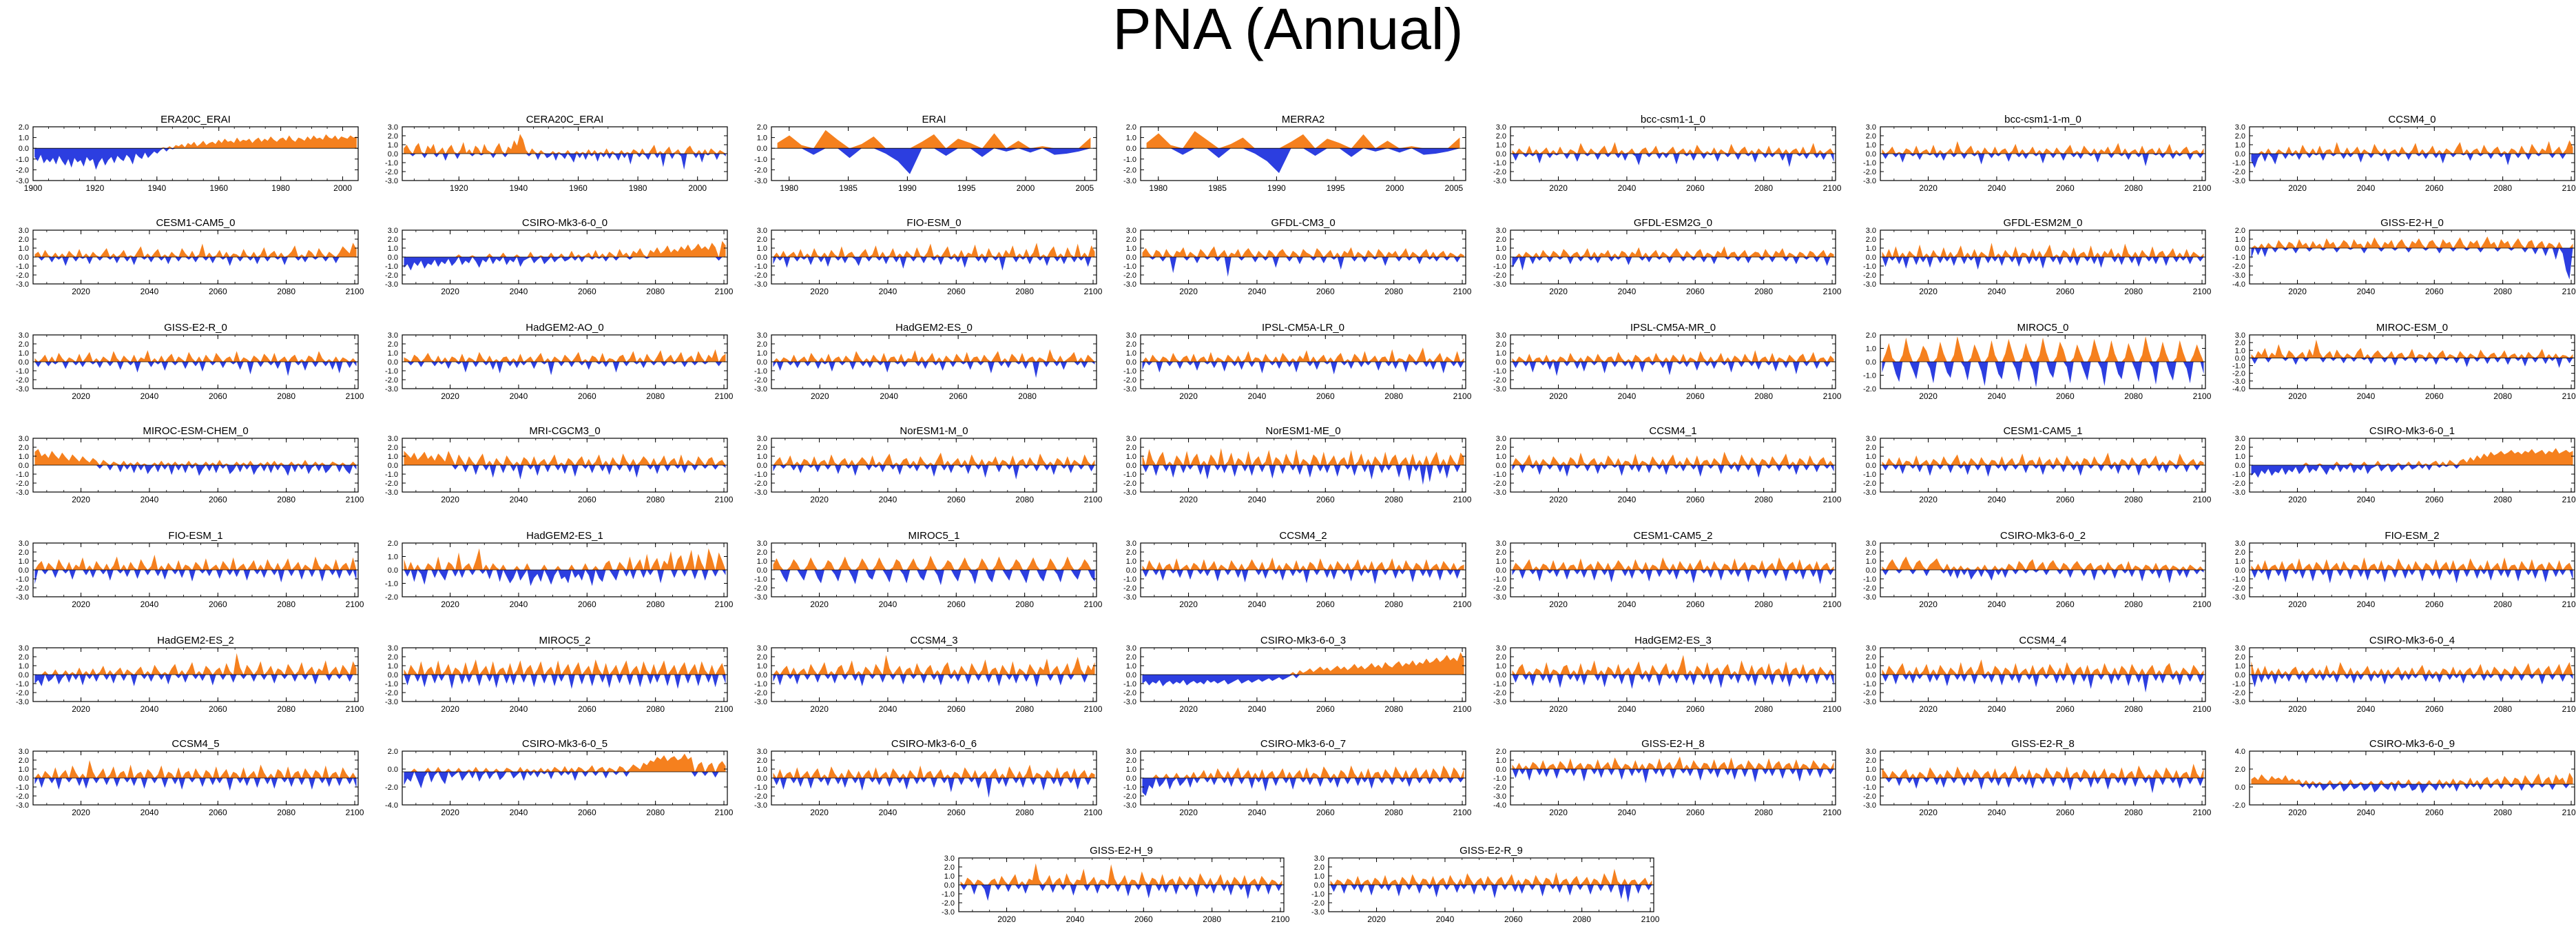 The width and height of the screenshot is (2576, 931). What do you see at coordinates (280, 188) in the screenshot?
I see `x-tick-label: 1980` at bounding box center [280, 188].